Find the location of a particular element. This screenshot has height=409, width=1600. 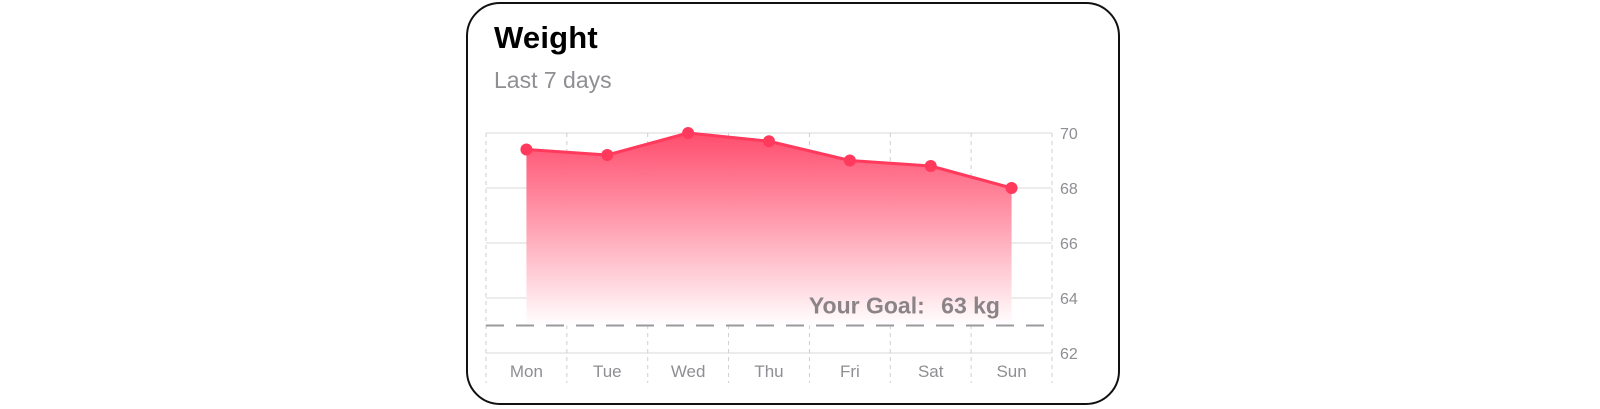

y-tick-label: 66 is located at coordinates (1069, 244).